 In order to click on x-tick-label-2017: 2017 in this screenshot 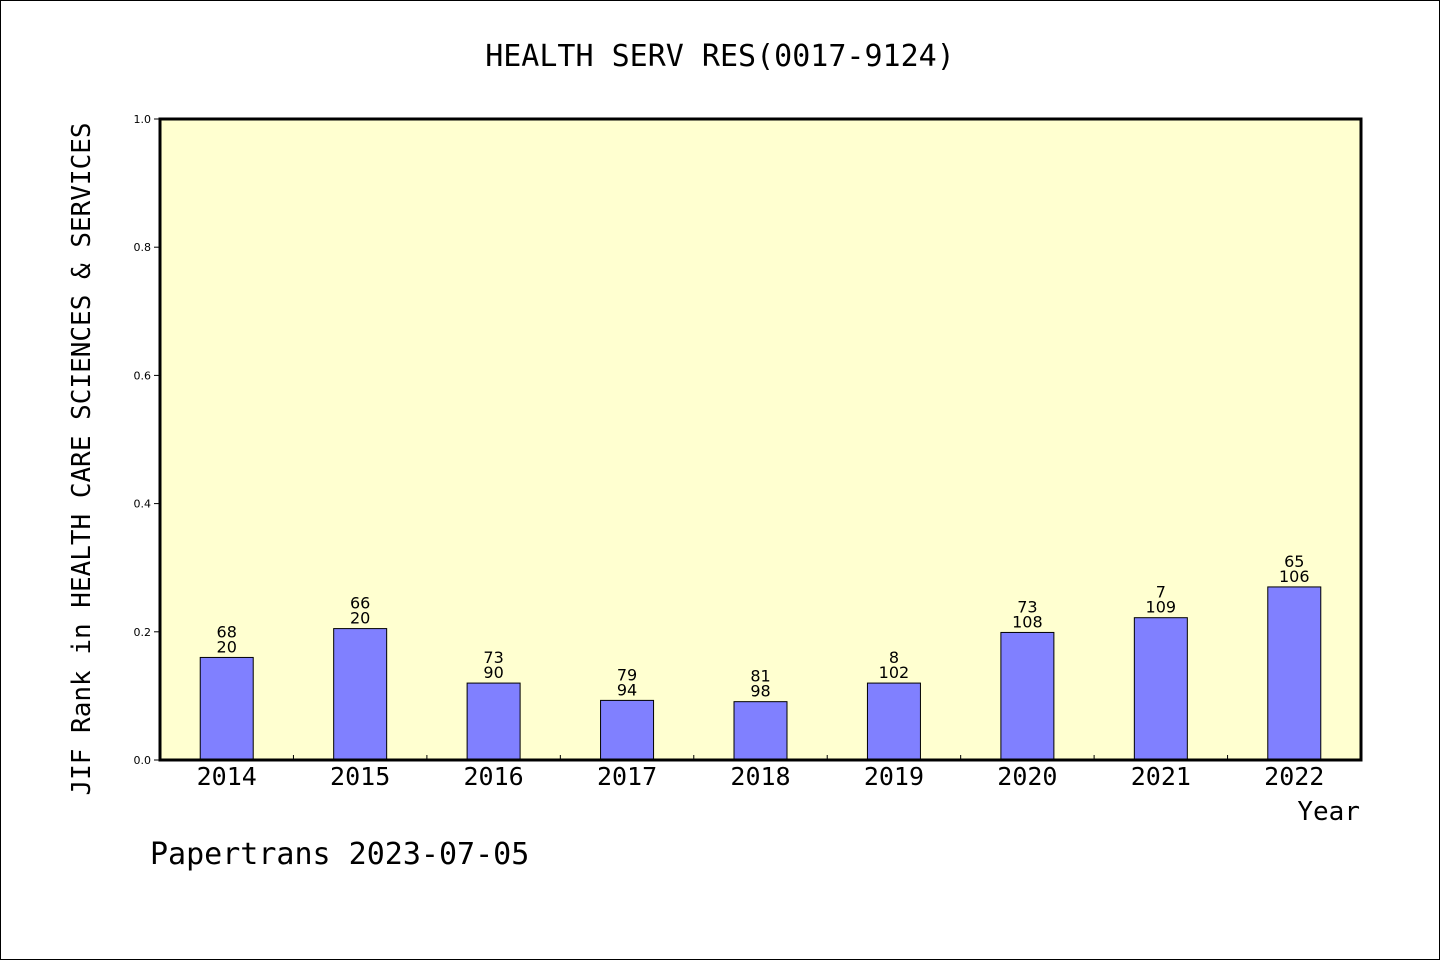, I will do `click(627, 776)`.